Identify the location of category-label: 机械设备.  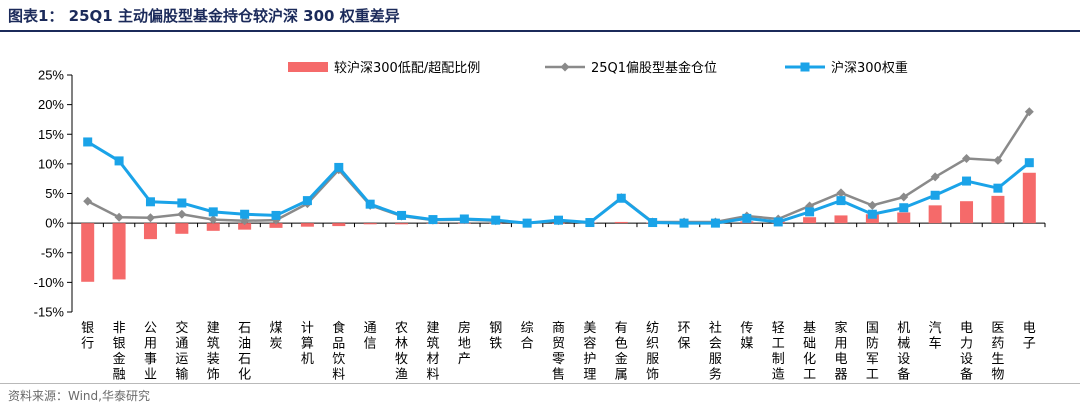
(903, 350).